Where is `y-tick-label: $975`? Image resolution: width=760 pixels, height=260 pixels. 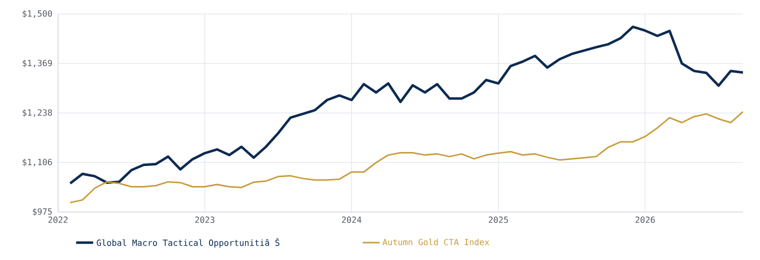
y-tick-label: $975 is located at coordinates (42, 212).